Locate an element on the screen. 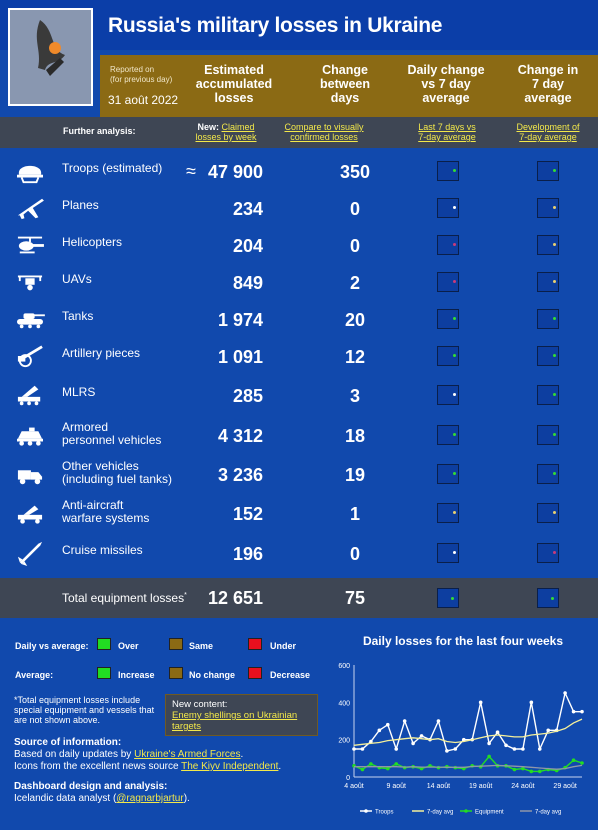  development-avg-link: Development of 7-day average is located at coordinates (548, 132).